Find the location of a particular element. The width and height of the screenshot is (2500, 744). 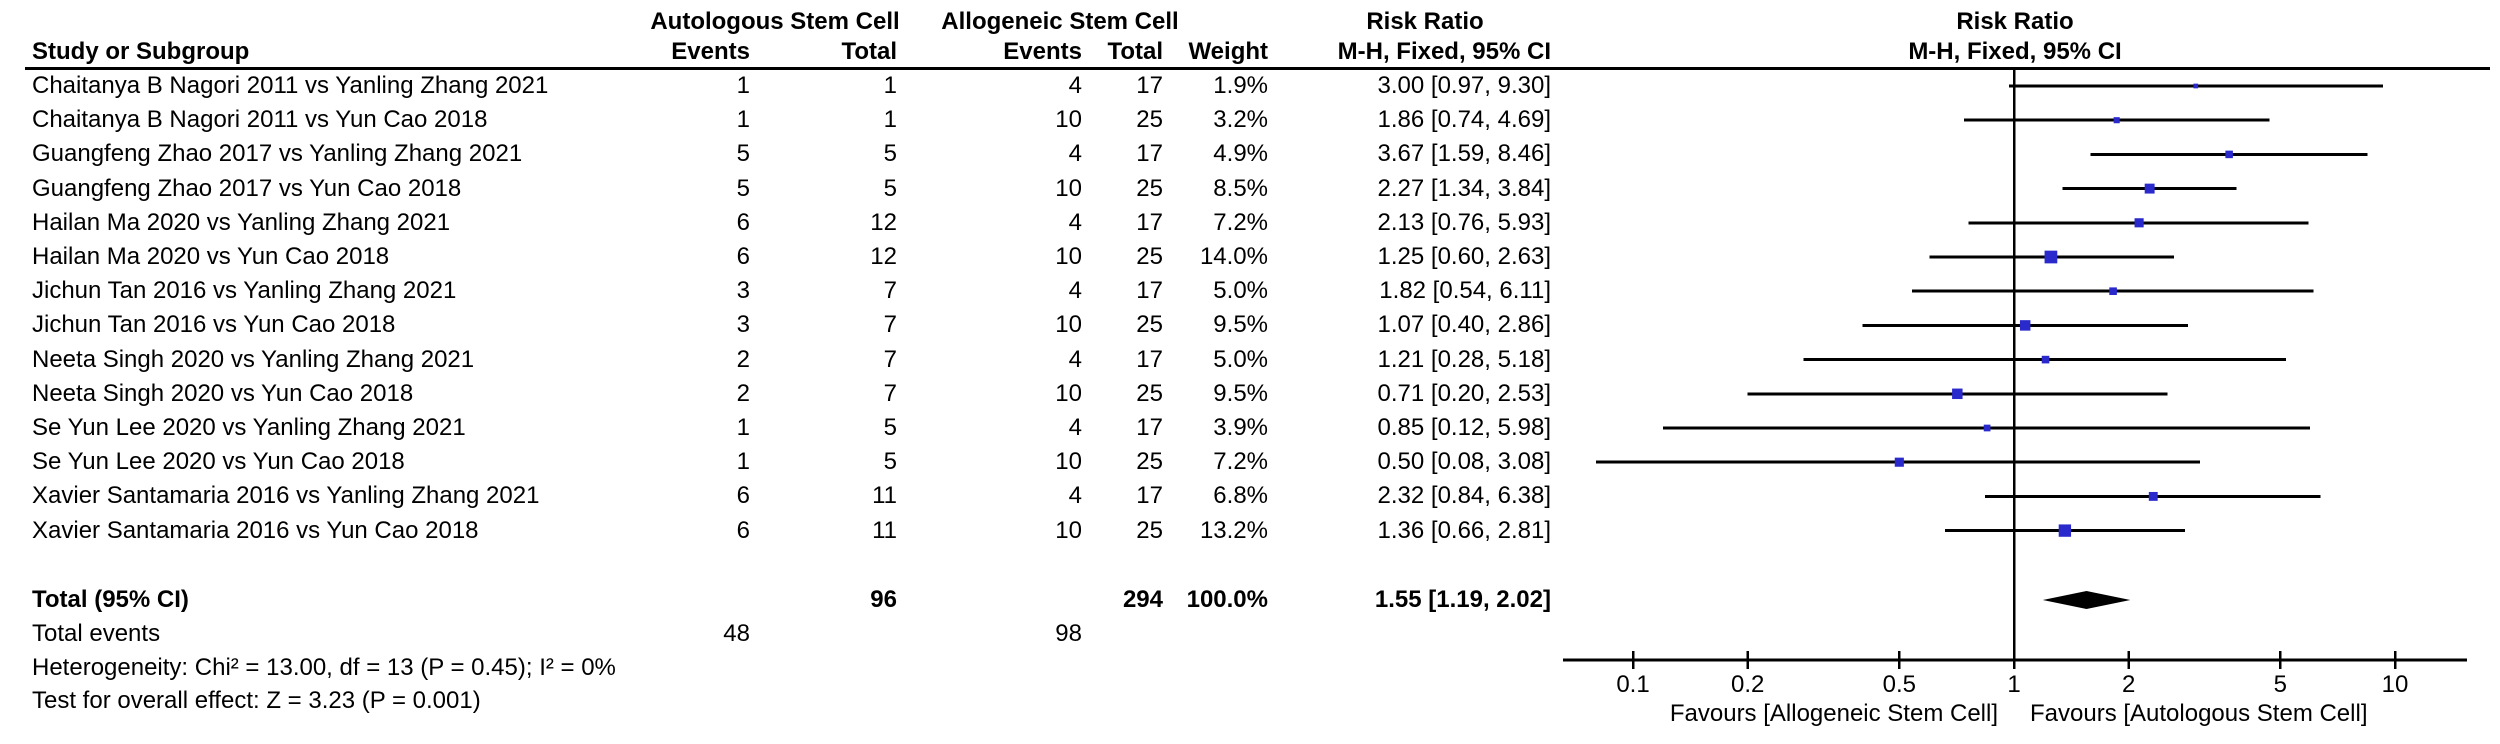

col-header-weight: Weight is located at coordinates (1228, 51).